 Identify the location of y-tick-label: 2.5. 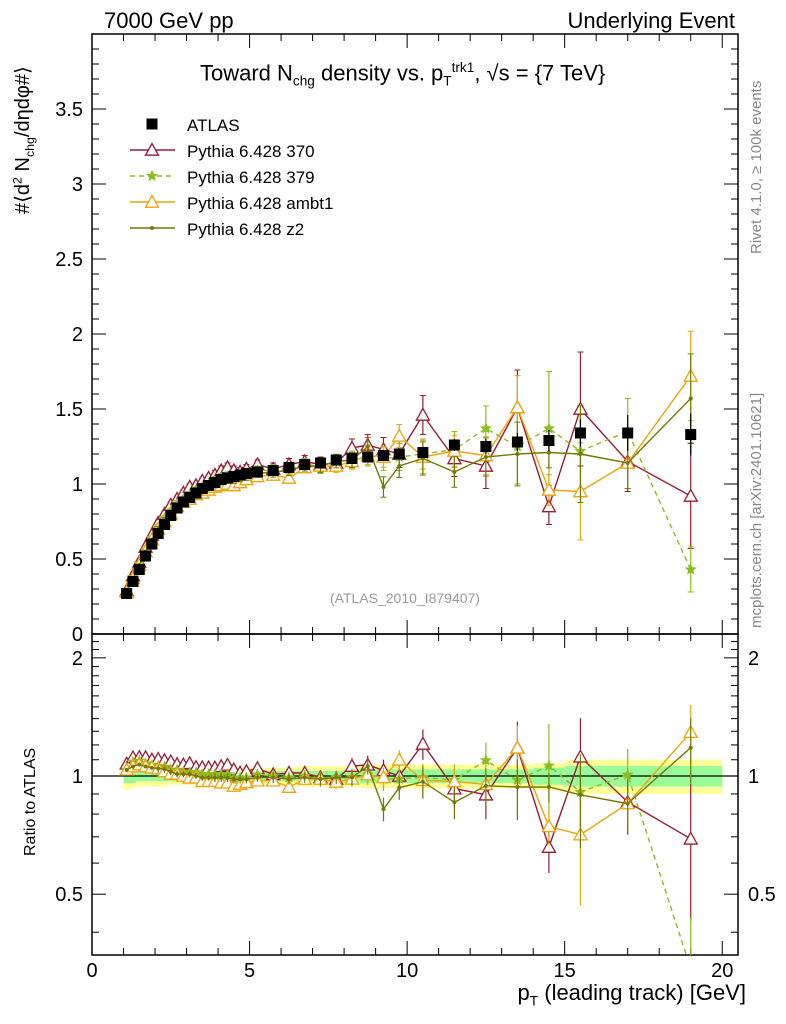
(69, 260).